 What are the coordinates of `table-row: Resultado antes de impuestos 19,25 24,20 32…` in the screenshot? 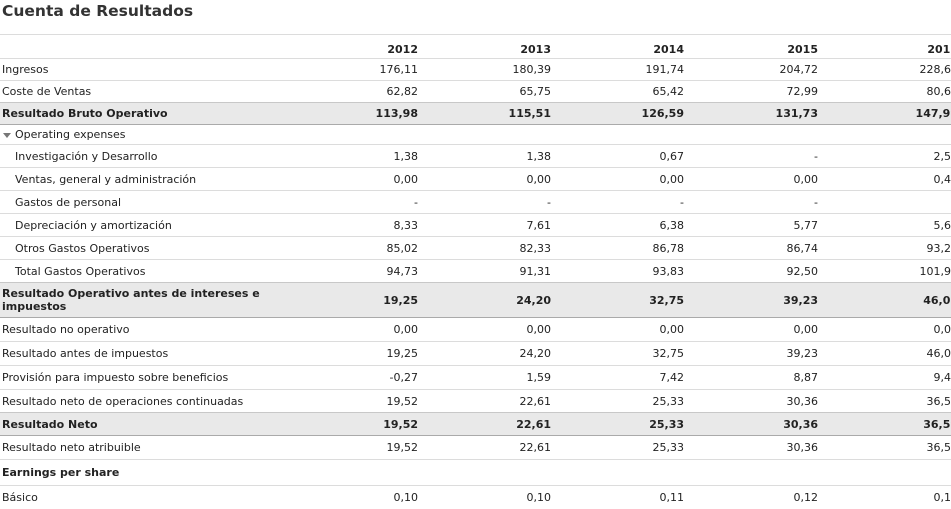 It's located at (475, 353).